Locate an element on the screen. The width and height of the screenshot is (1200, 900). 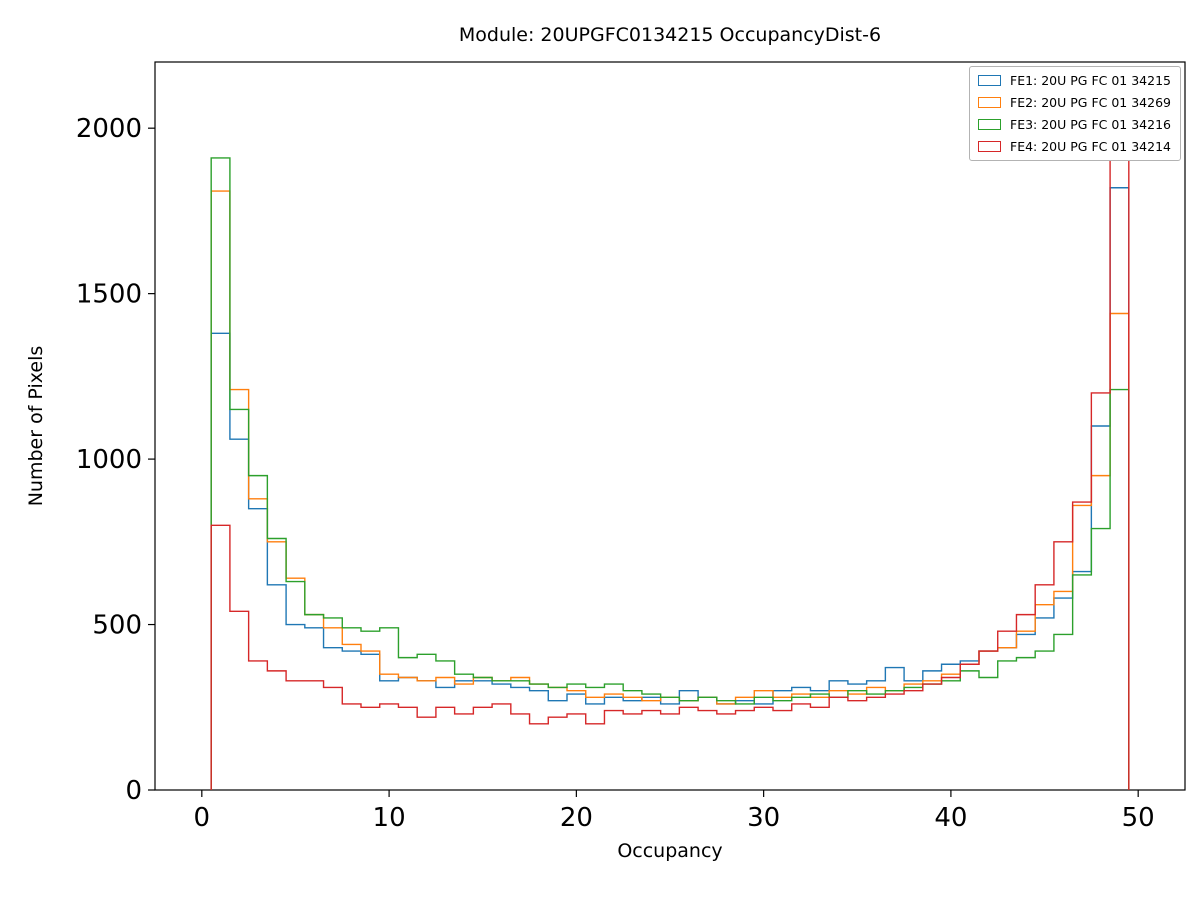
y-tick-label: 2000 is located at coordinates (109, 129).